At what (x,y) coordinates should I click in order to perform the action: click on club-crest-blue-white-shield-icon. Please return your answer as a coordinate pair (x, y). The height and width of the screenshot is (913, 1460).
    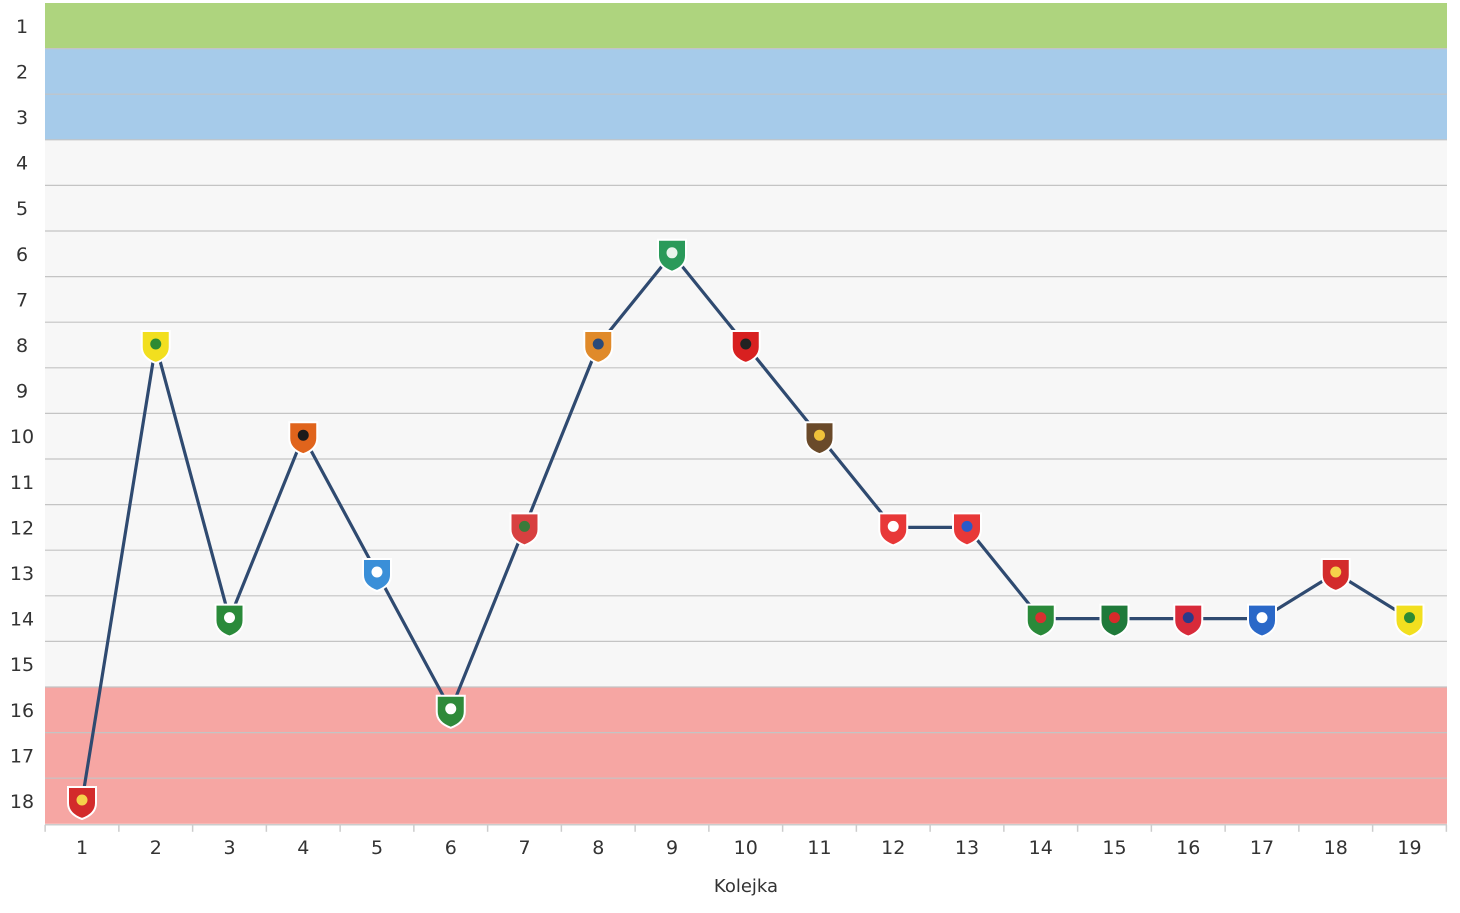
    Looking at the image, I should click on (1262, 620).